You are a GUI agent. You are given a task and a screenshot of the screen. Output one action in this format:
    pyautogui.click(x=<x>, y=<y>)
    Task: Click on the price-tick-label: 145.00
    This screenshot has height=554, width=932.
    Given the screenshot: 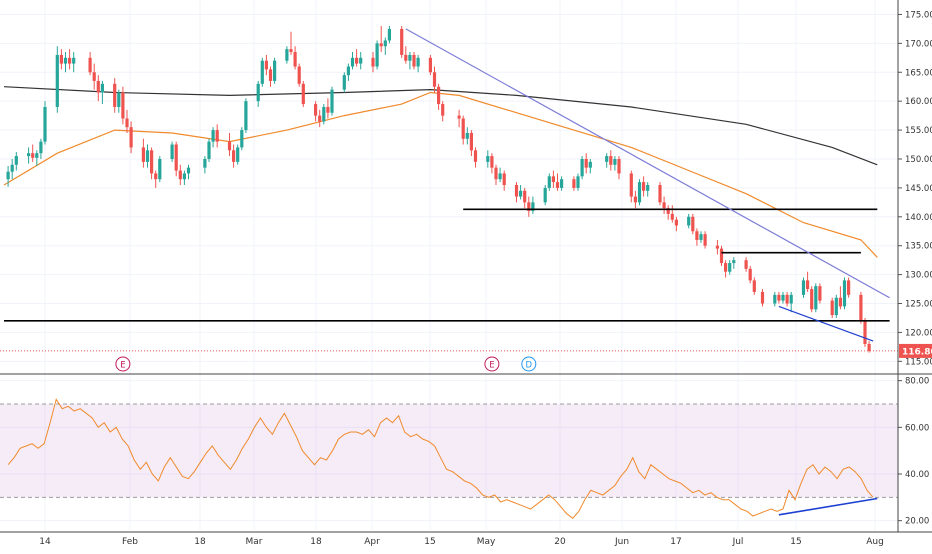 What is the action you would take?
    pyautogui.click(x=918, y=189)
    